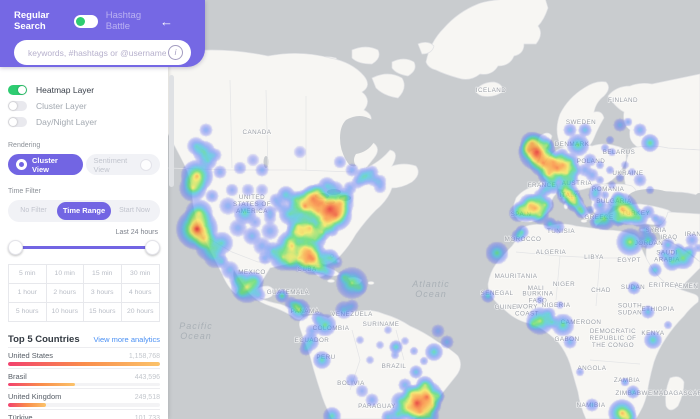 This screenshot has width=700, height=419. Describe the element at coordinates (352, 314) in the screenshot. I see `map-country-label: VENEZUELA` at that location.